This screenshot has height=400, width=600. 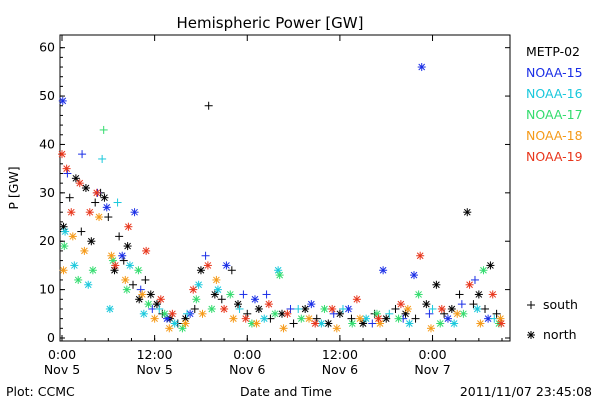 What do you see at coordinates (13, 187) in the screenshot?
I see `y-axis-label: P [GW]` at bounding box center [13, 187].